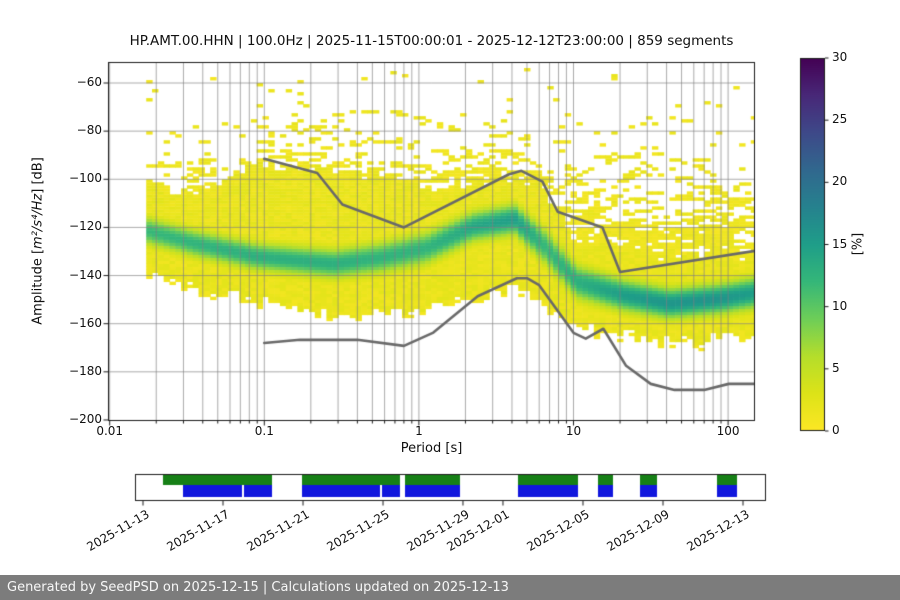  What do you see at coordinates (85, 178) in the screenshot?
I see `y-tick-label: −100` at bounding box center [85, 178].